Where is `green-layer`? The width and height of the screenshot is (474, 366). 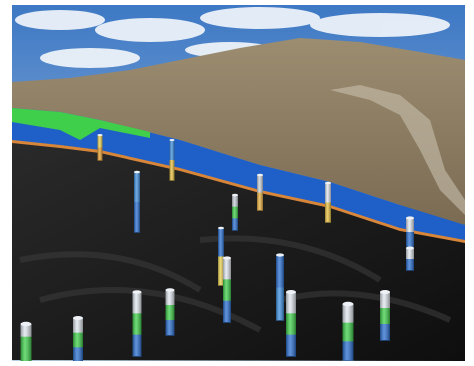 green-layer is located at coordinates (81, 124).